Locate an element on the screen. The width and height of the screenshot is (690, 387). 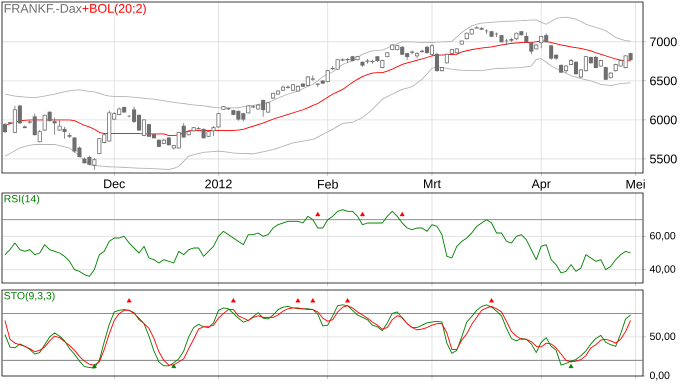
y-tick-label: 7000 is located at coordinates (663, 41).